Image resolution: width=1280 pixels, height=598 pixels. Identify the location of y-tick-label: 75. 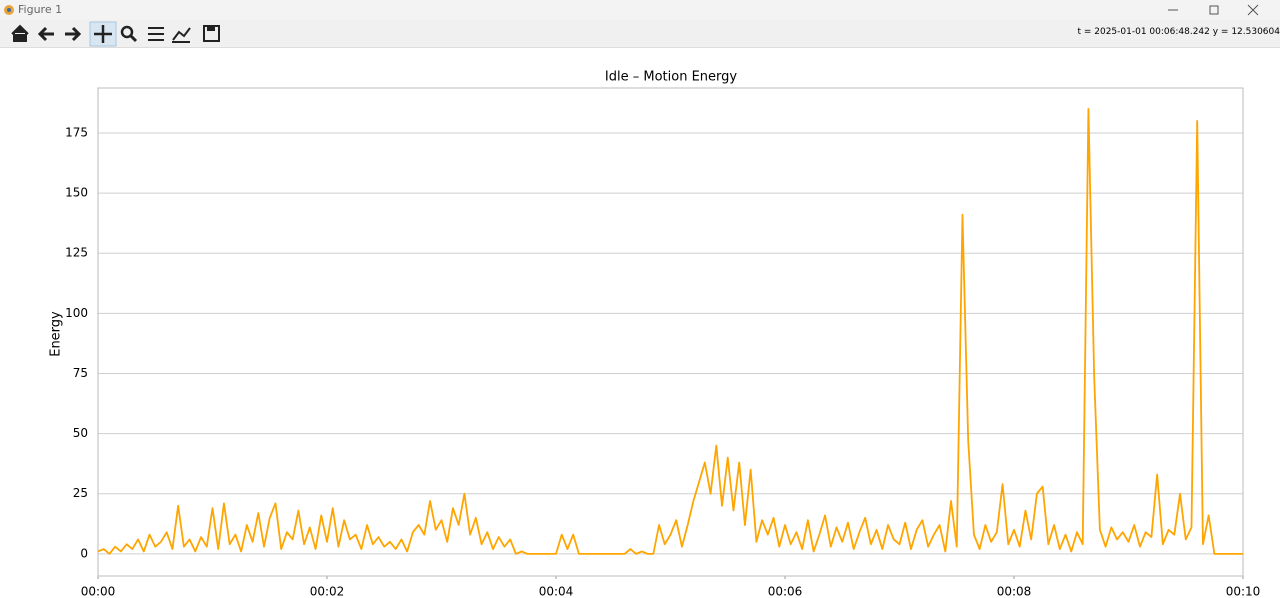
(80, 373).